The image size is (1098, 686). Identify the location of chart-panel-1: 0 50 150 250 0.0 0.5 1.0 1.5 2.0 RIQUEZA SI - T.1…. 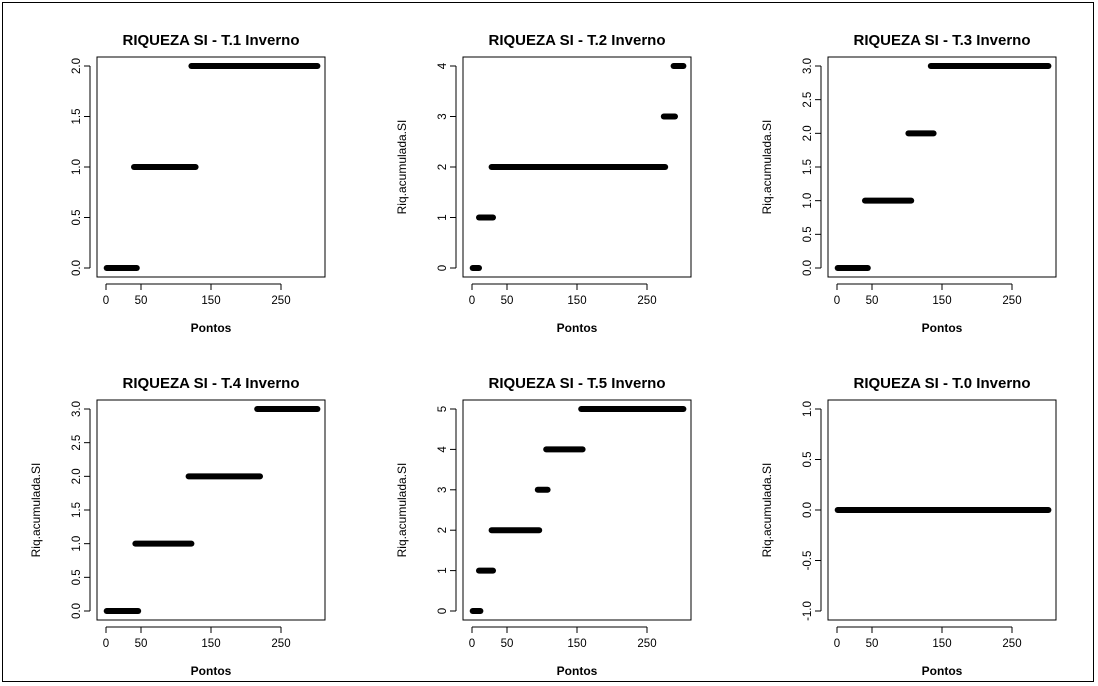
(198, 183).